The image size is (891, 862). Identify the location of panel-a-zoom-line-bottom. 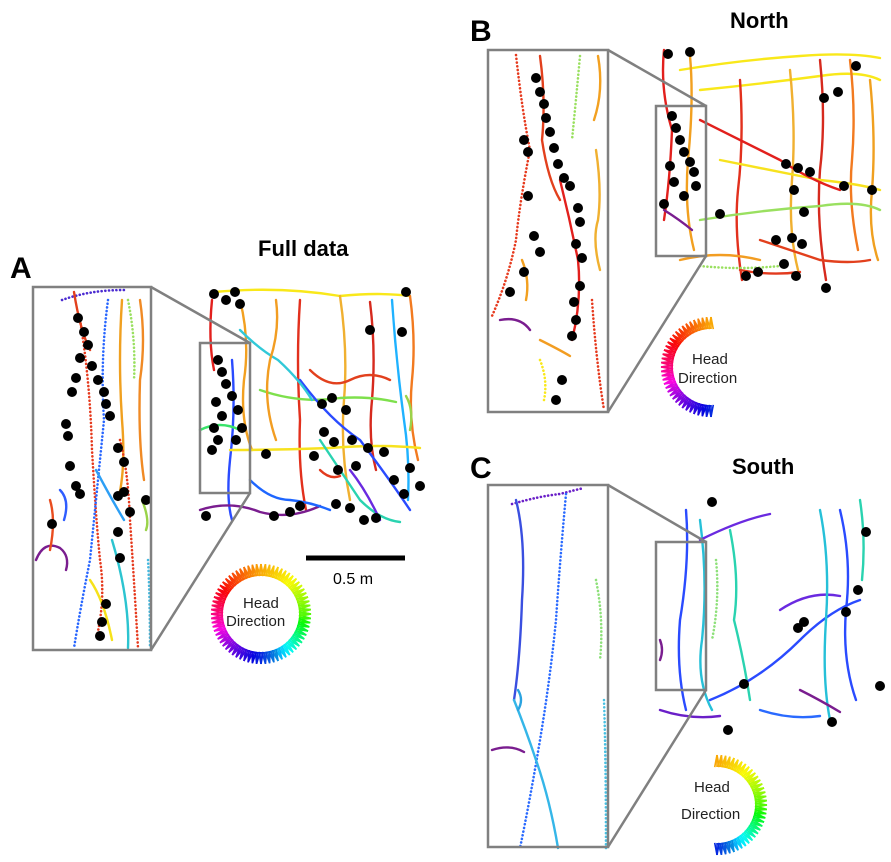
(200, 571).